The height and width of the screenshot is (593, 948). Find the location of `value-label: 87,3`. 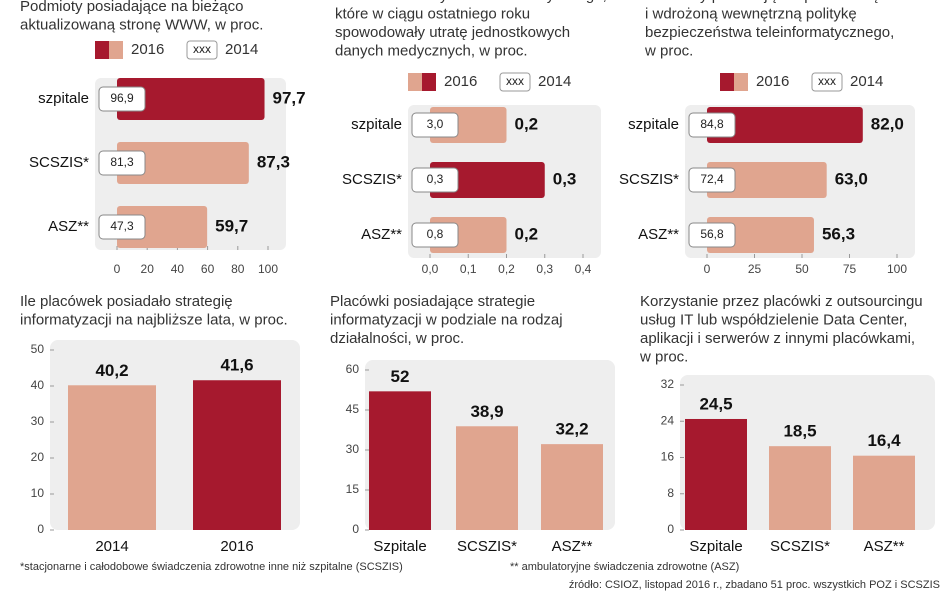

value-label: 87,3 is located at coordinates (273, 161).